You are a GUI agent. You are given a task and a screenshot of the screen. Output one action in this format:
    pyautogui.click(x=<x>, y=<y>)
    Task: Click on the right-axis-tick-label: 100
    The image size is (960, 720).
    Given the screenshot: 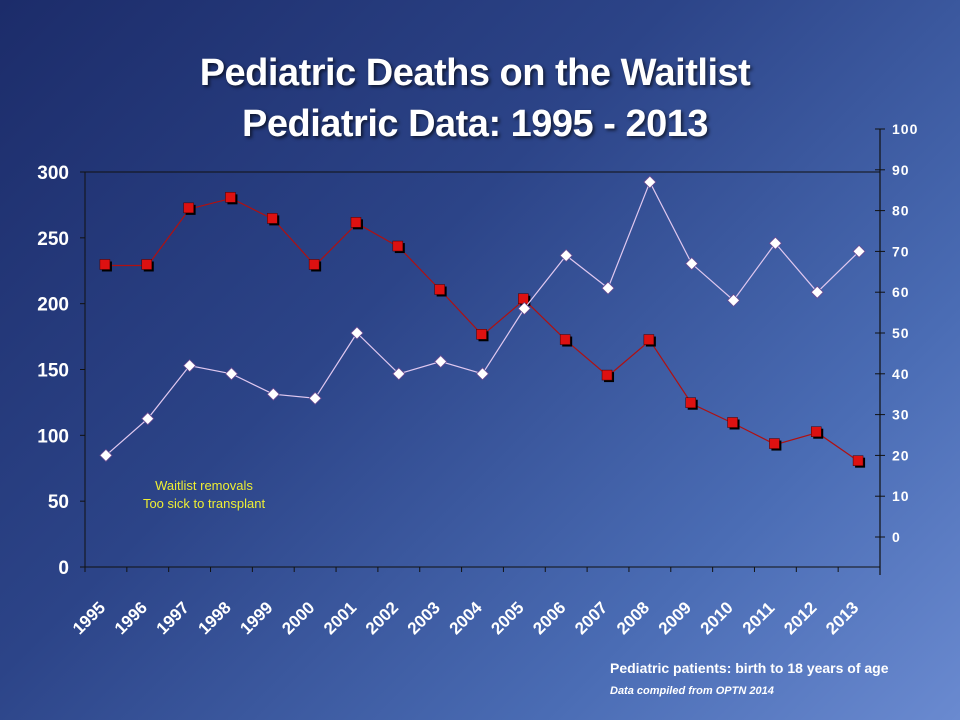 What is the action you would take?
    pyautogui.click(x=905, y=129)
    